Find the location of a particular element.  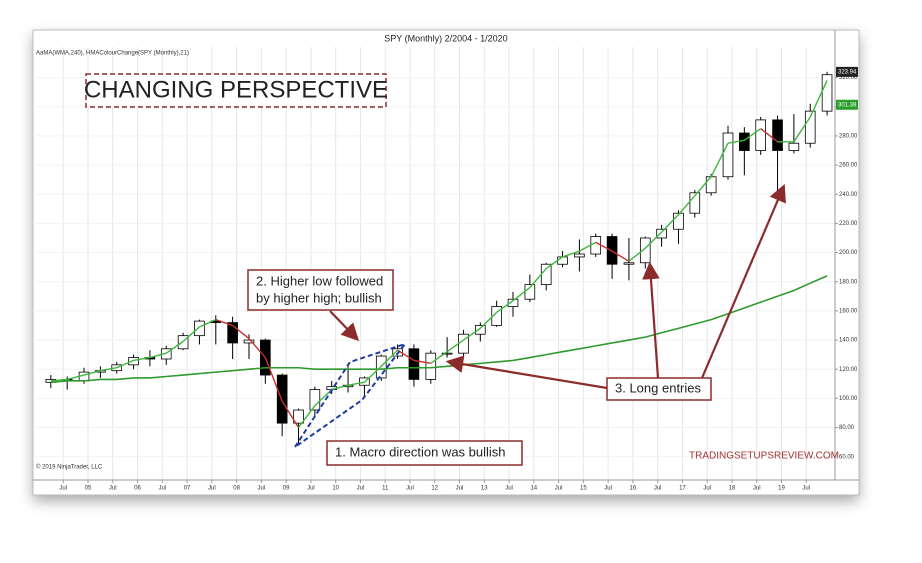

x-tick-label: 05 is located at coordinates (88, 489).